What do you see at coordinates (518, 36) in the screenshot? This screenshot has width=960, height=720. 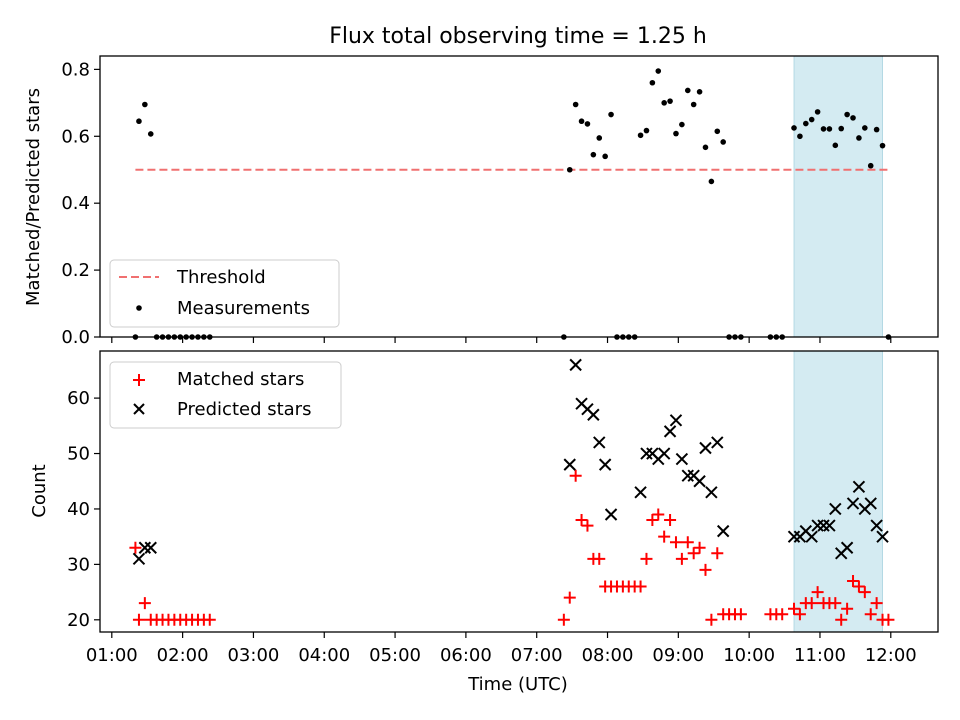 I see `chart-title: Flux total observing time = 1.25 h` at bounding box center [518, 36].